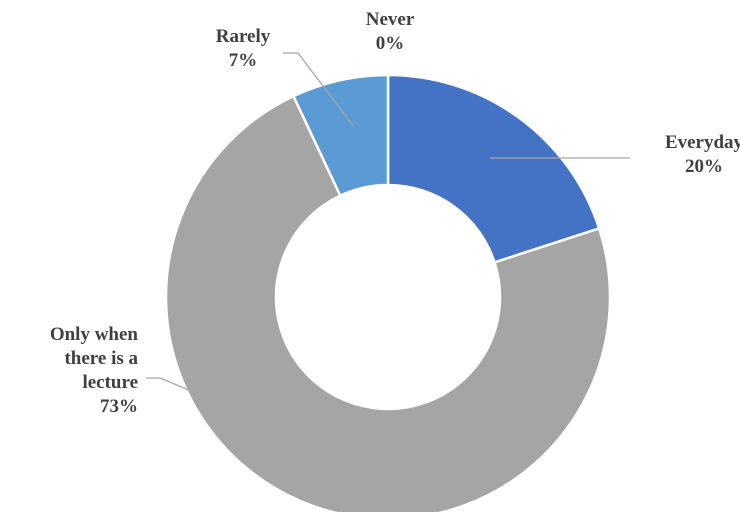  What do you see at coordinates (340, 135) in the screenshot?
I see `slice-rarely` at bounding box center [340, 135].